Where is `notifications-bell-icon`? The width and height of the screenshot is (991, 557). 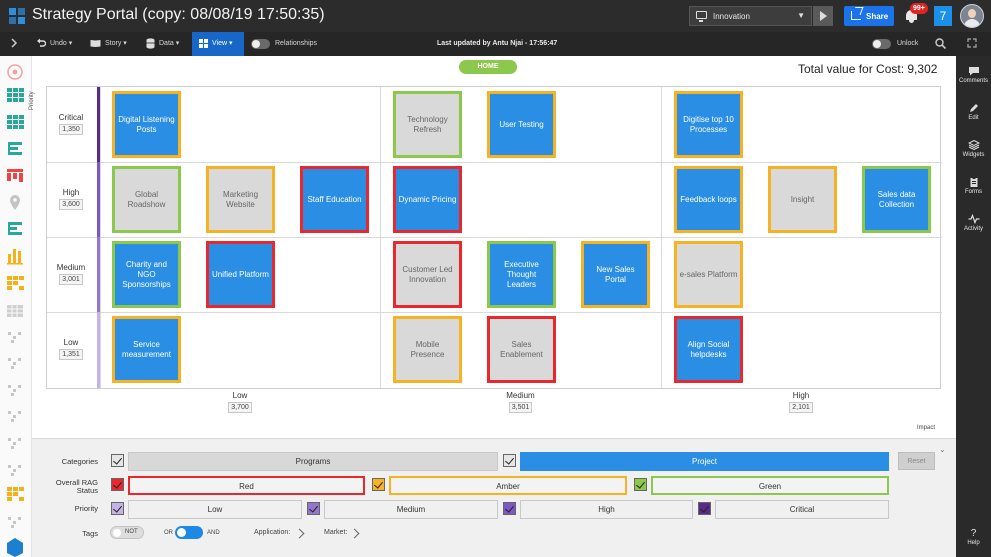
notifications-bell-icon is located at coordinates (911, 15).